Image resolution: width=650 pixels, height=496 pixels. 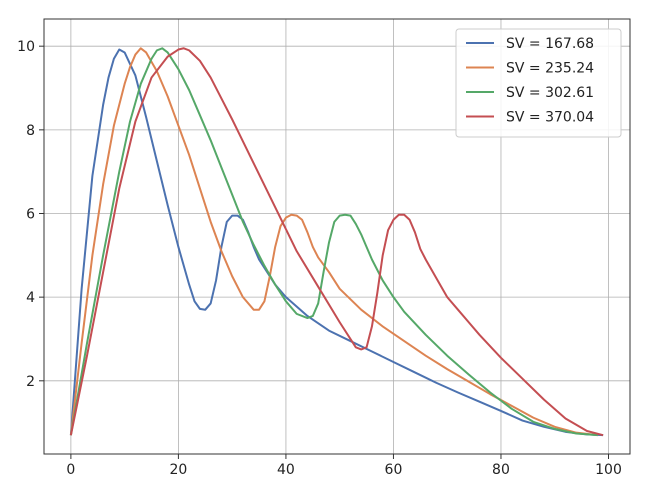 I want to click on legend-label: SV = 302.61, so click(x=550, y=93).